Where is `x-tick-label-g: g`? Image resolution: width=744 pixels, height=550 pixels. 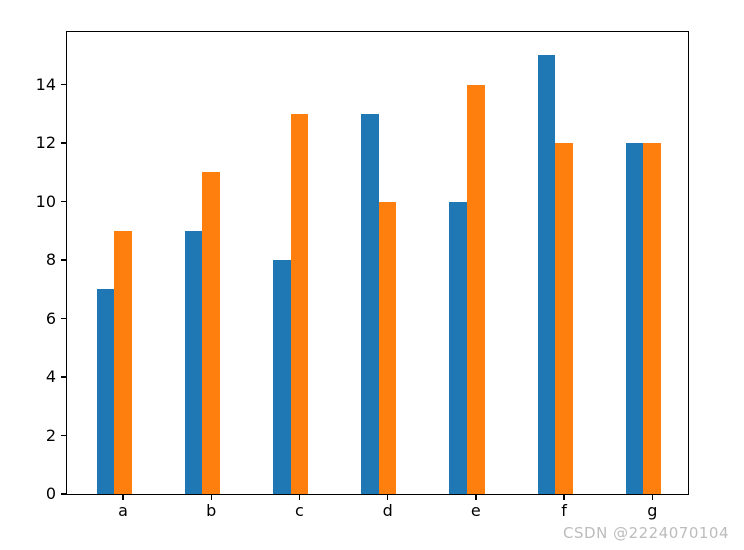
x-tick-label-g: g is located at coordinates (652, 510).